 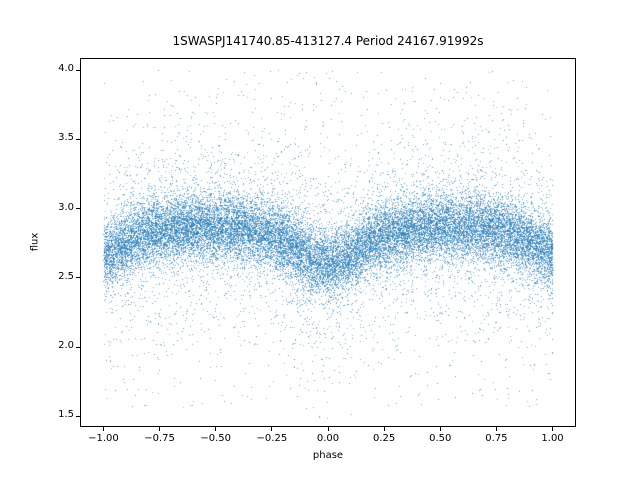 What do you see at coordinates (440, 438) in the screenshot?
I see `x-tick-label: 0.50` at bounding box center [440, 438].